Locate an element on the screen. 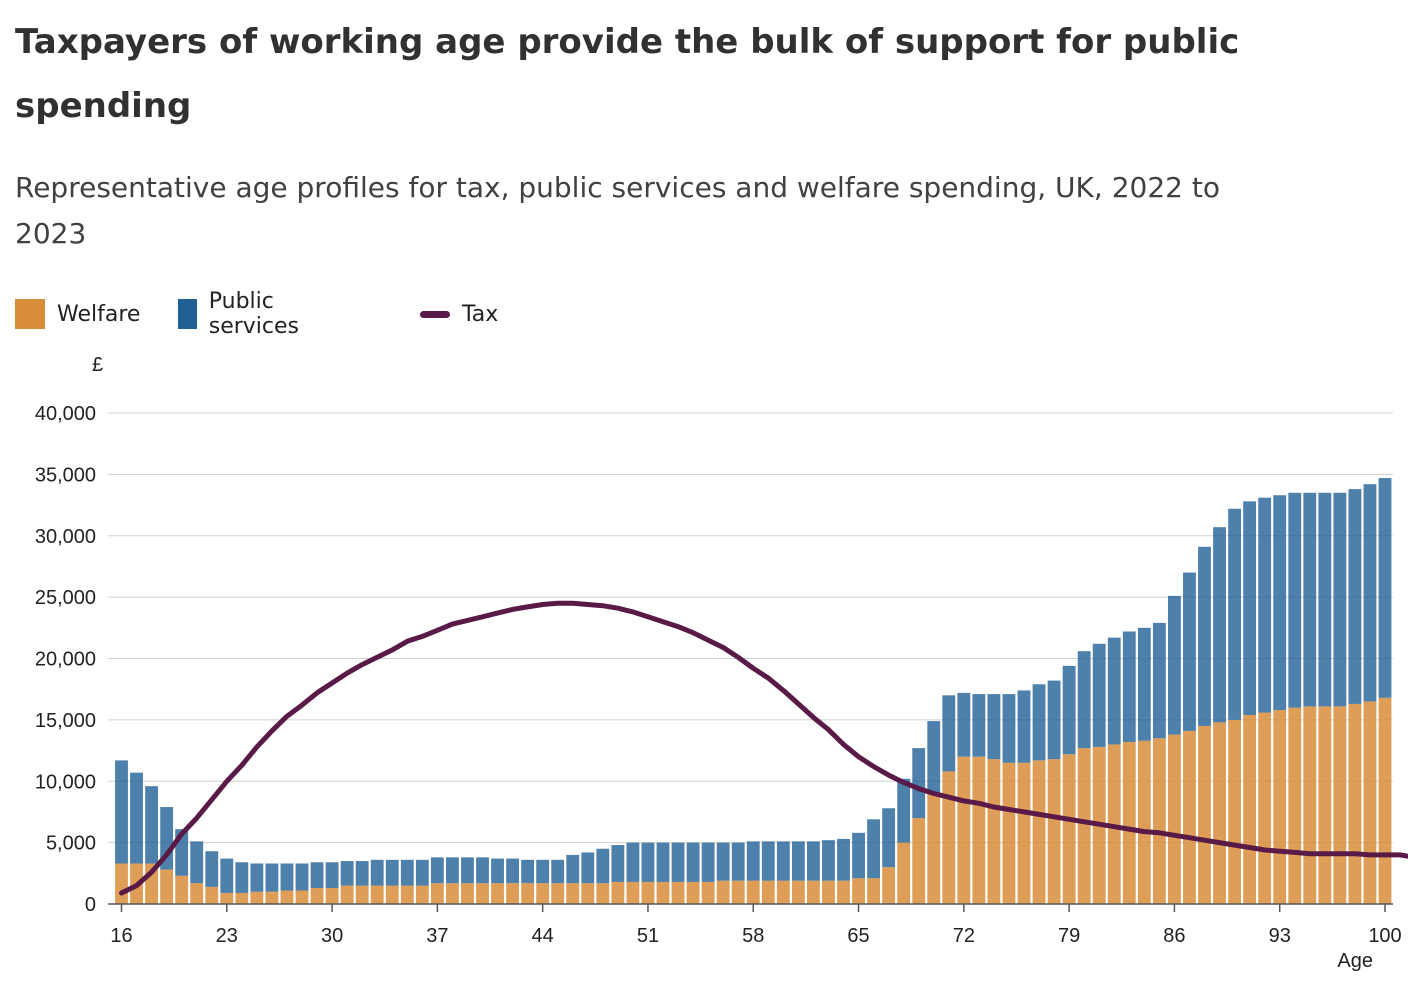 Image resolution: width=1408 pixels, height=1006 pixels. legend-item-welfare: Welfare is located at coordinates (77, 314).